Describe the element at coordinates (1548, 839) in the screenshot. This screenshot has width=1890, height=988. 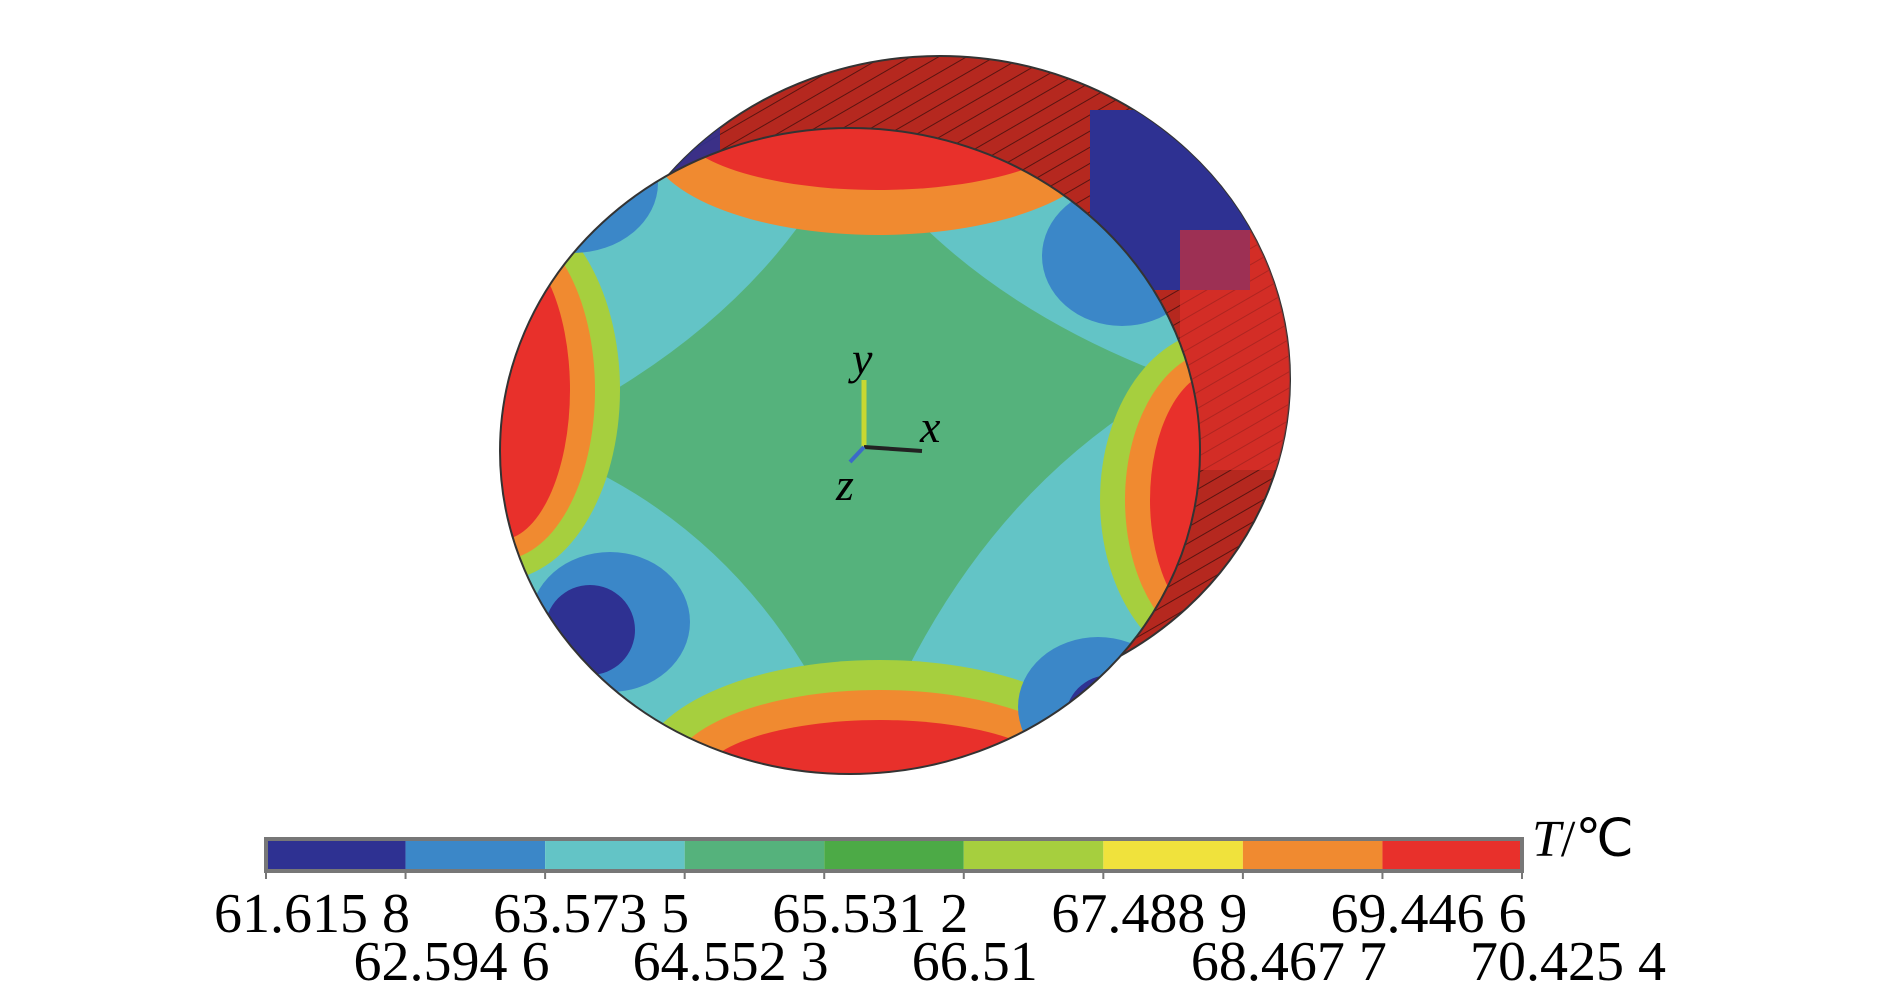
I see `unit-symbol: T` at that location.